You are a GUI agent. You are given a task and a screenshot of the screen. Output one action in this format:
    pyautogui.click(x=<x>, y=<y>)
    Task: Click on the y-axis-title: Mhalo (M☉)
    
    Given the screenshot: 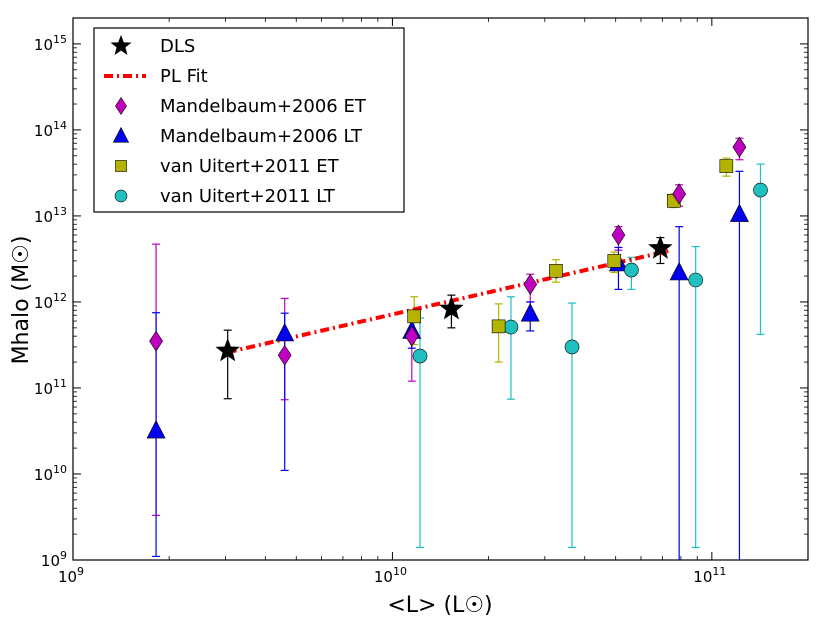 What is the action you would take?
    pyautogui.click(x=21, y=300)
    